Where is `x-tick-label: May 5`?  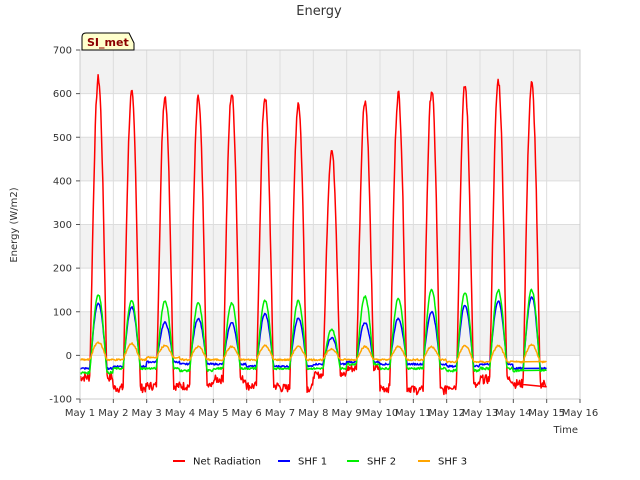
x-tick-label: May 5 is located at coordinates (213, 413).